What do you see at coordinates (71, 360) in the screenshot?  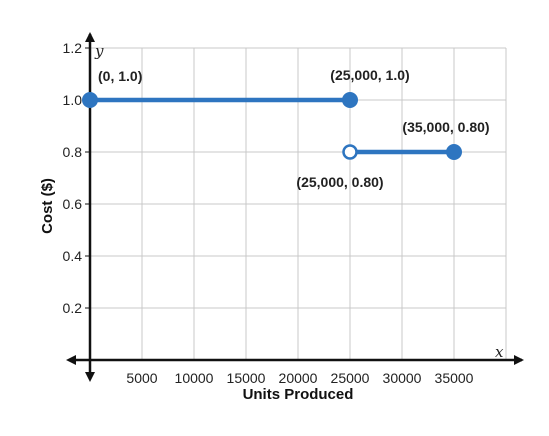 I see `x-axis-arrow-left` at bounding box center [71, 360].